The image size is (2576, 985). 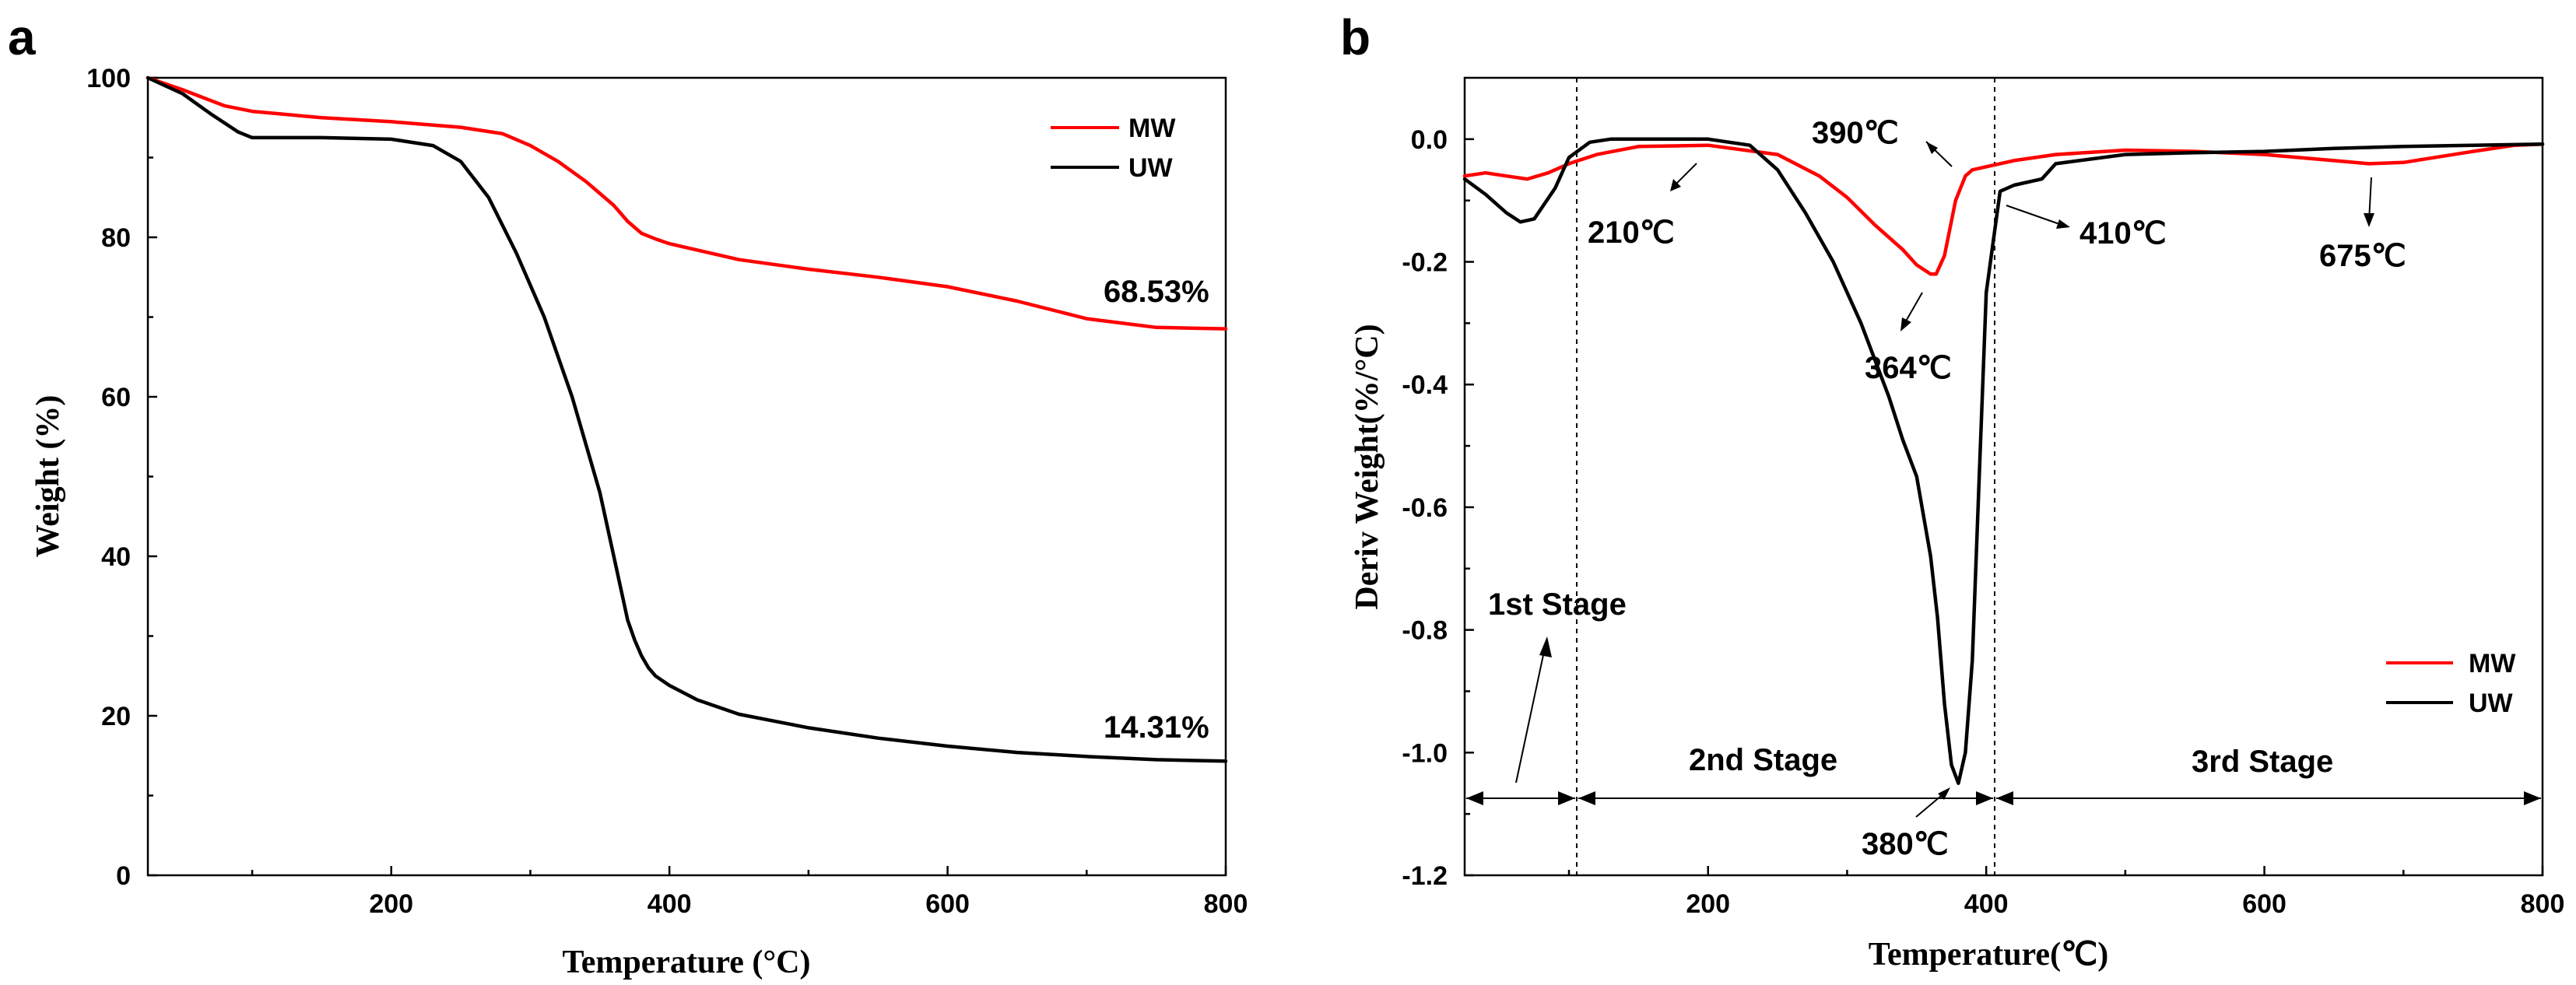 What do you see at coordinates (1558, 604) in the screenshot?
I see `stage-1-label: 1st Stage` at bounding box center [1558, 604].